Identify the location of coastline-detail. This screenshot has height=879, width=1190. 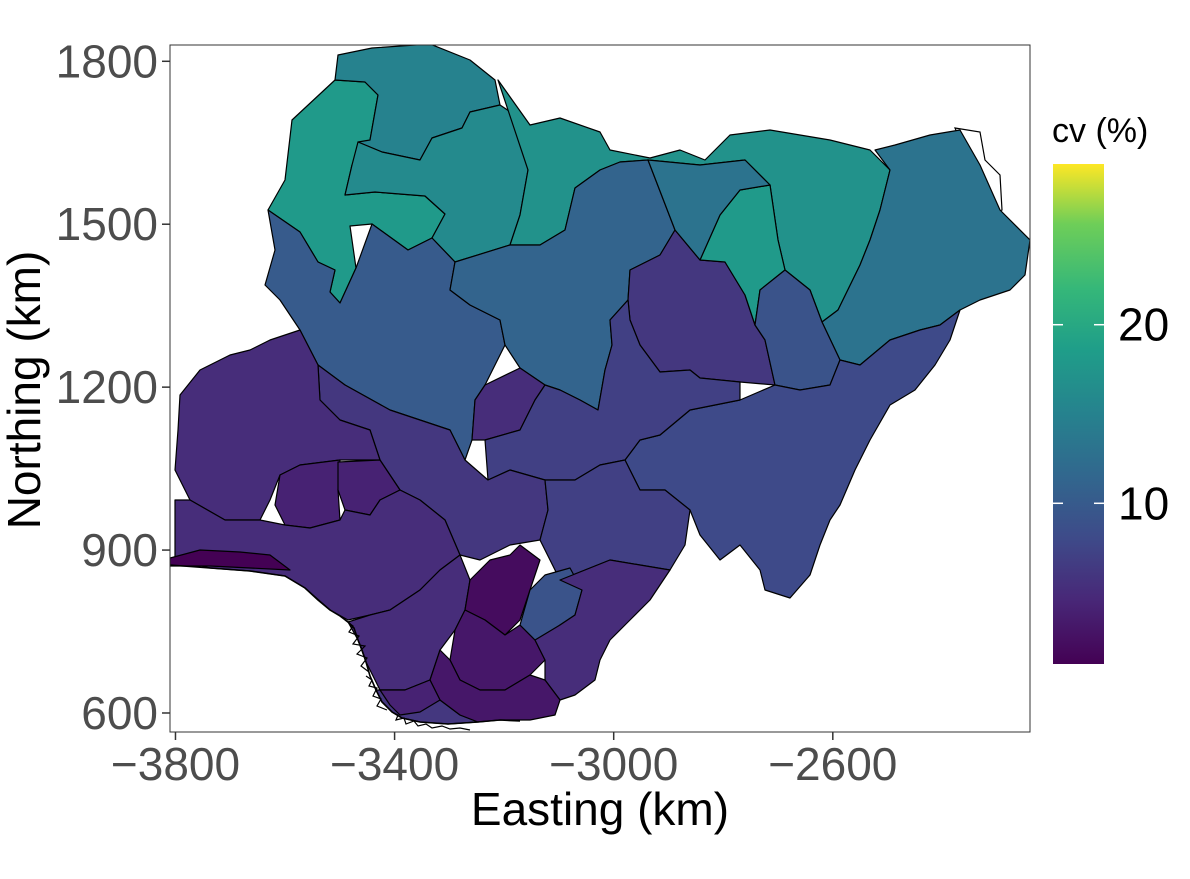
(345, 647).